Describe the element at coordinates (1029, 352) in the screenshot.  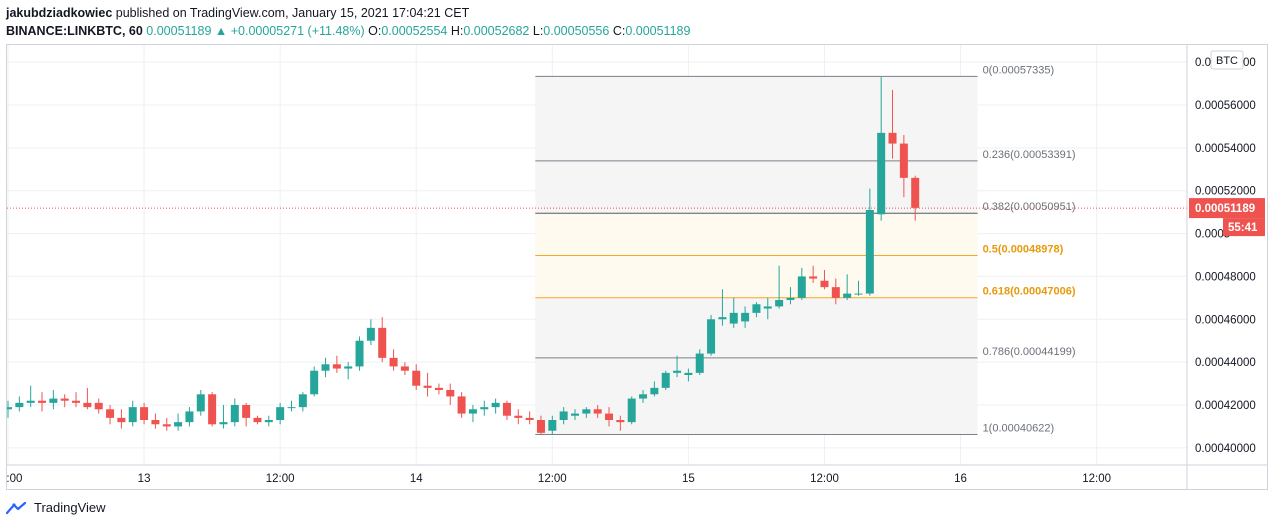
I see `fib-level-label: 0.786(0.00044199)` at that location.